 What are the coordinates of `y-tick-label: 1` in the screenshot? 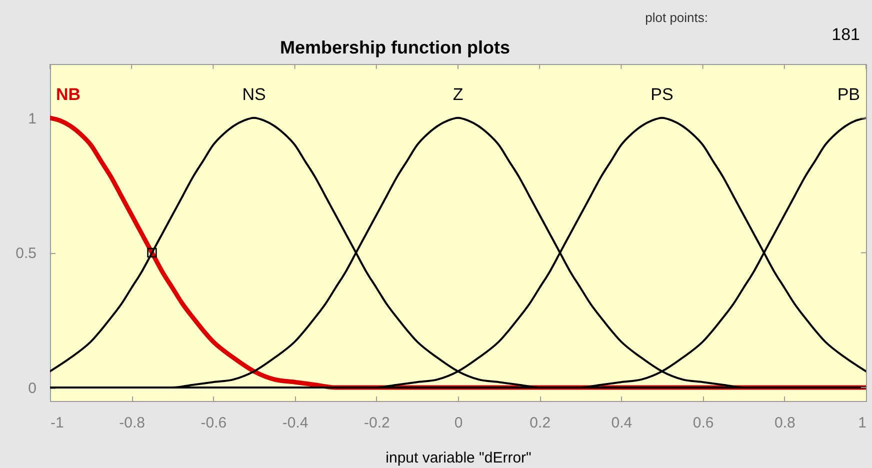 It's located at (32, 119).